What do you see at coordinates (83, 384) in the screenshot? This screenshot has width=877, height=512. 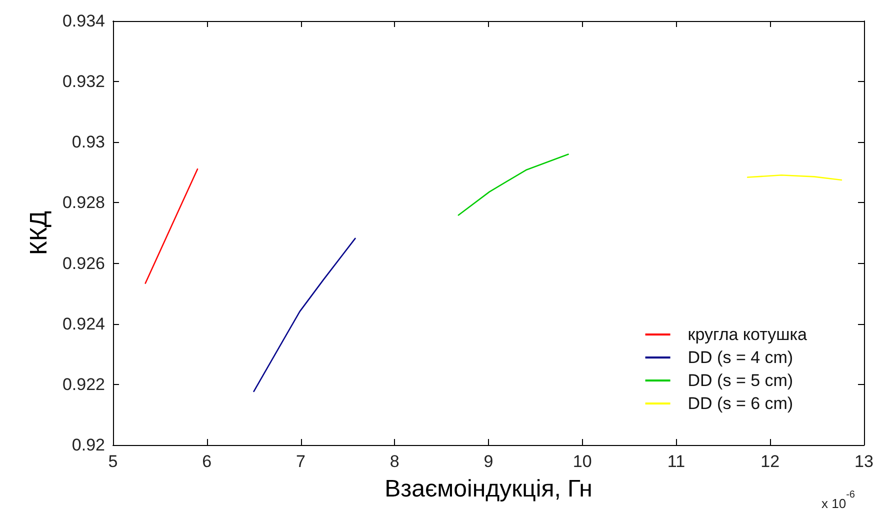 I see `y-tick-label: 0.922` at bounding box center [83, 384].